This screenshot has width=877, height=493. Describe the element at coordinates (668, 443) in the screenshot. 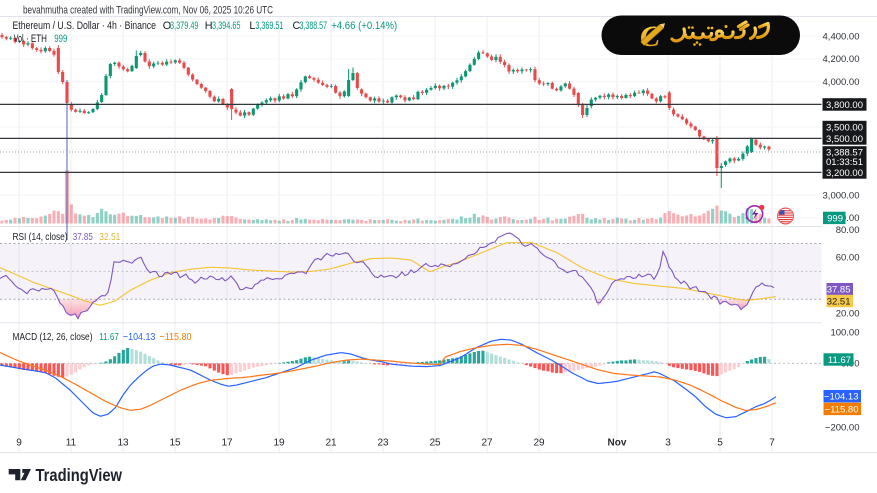

I see `svg-text: 3` at that location.